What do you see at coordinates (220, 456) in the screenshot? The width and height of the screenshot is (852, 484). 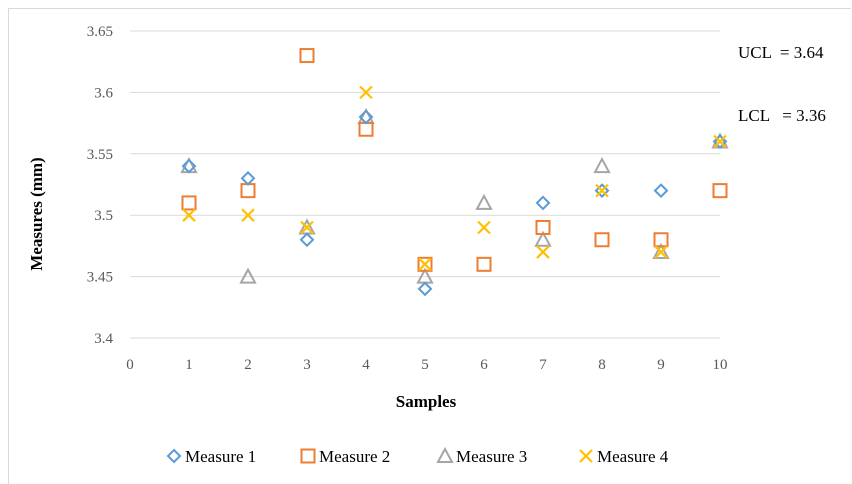 I see `legend-label: Measure 1` at bounding box center [220, 456].